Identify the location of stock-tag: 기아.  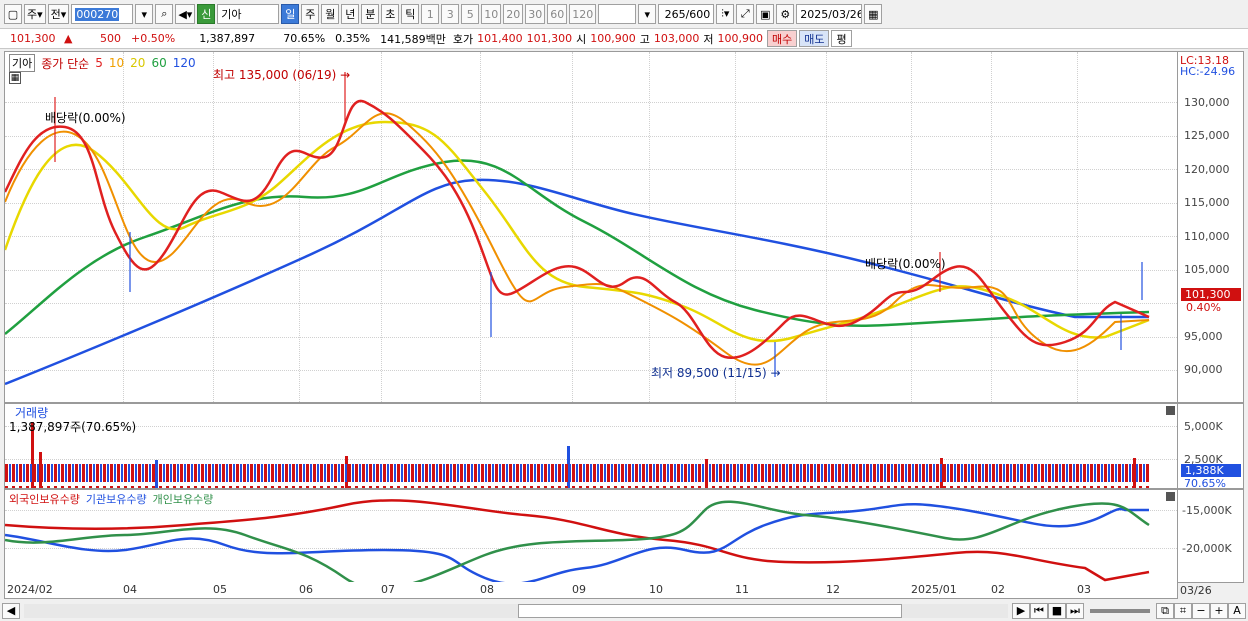
(22, 63).